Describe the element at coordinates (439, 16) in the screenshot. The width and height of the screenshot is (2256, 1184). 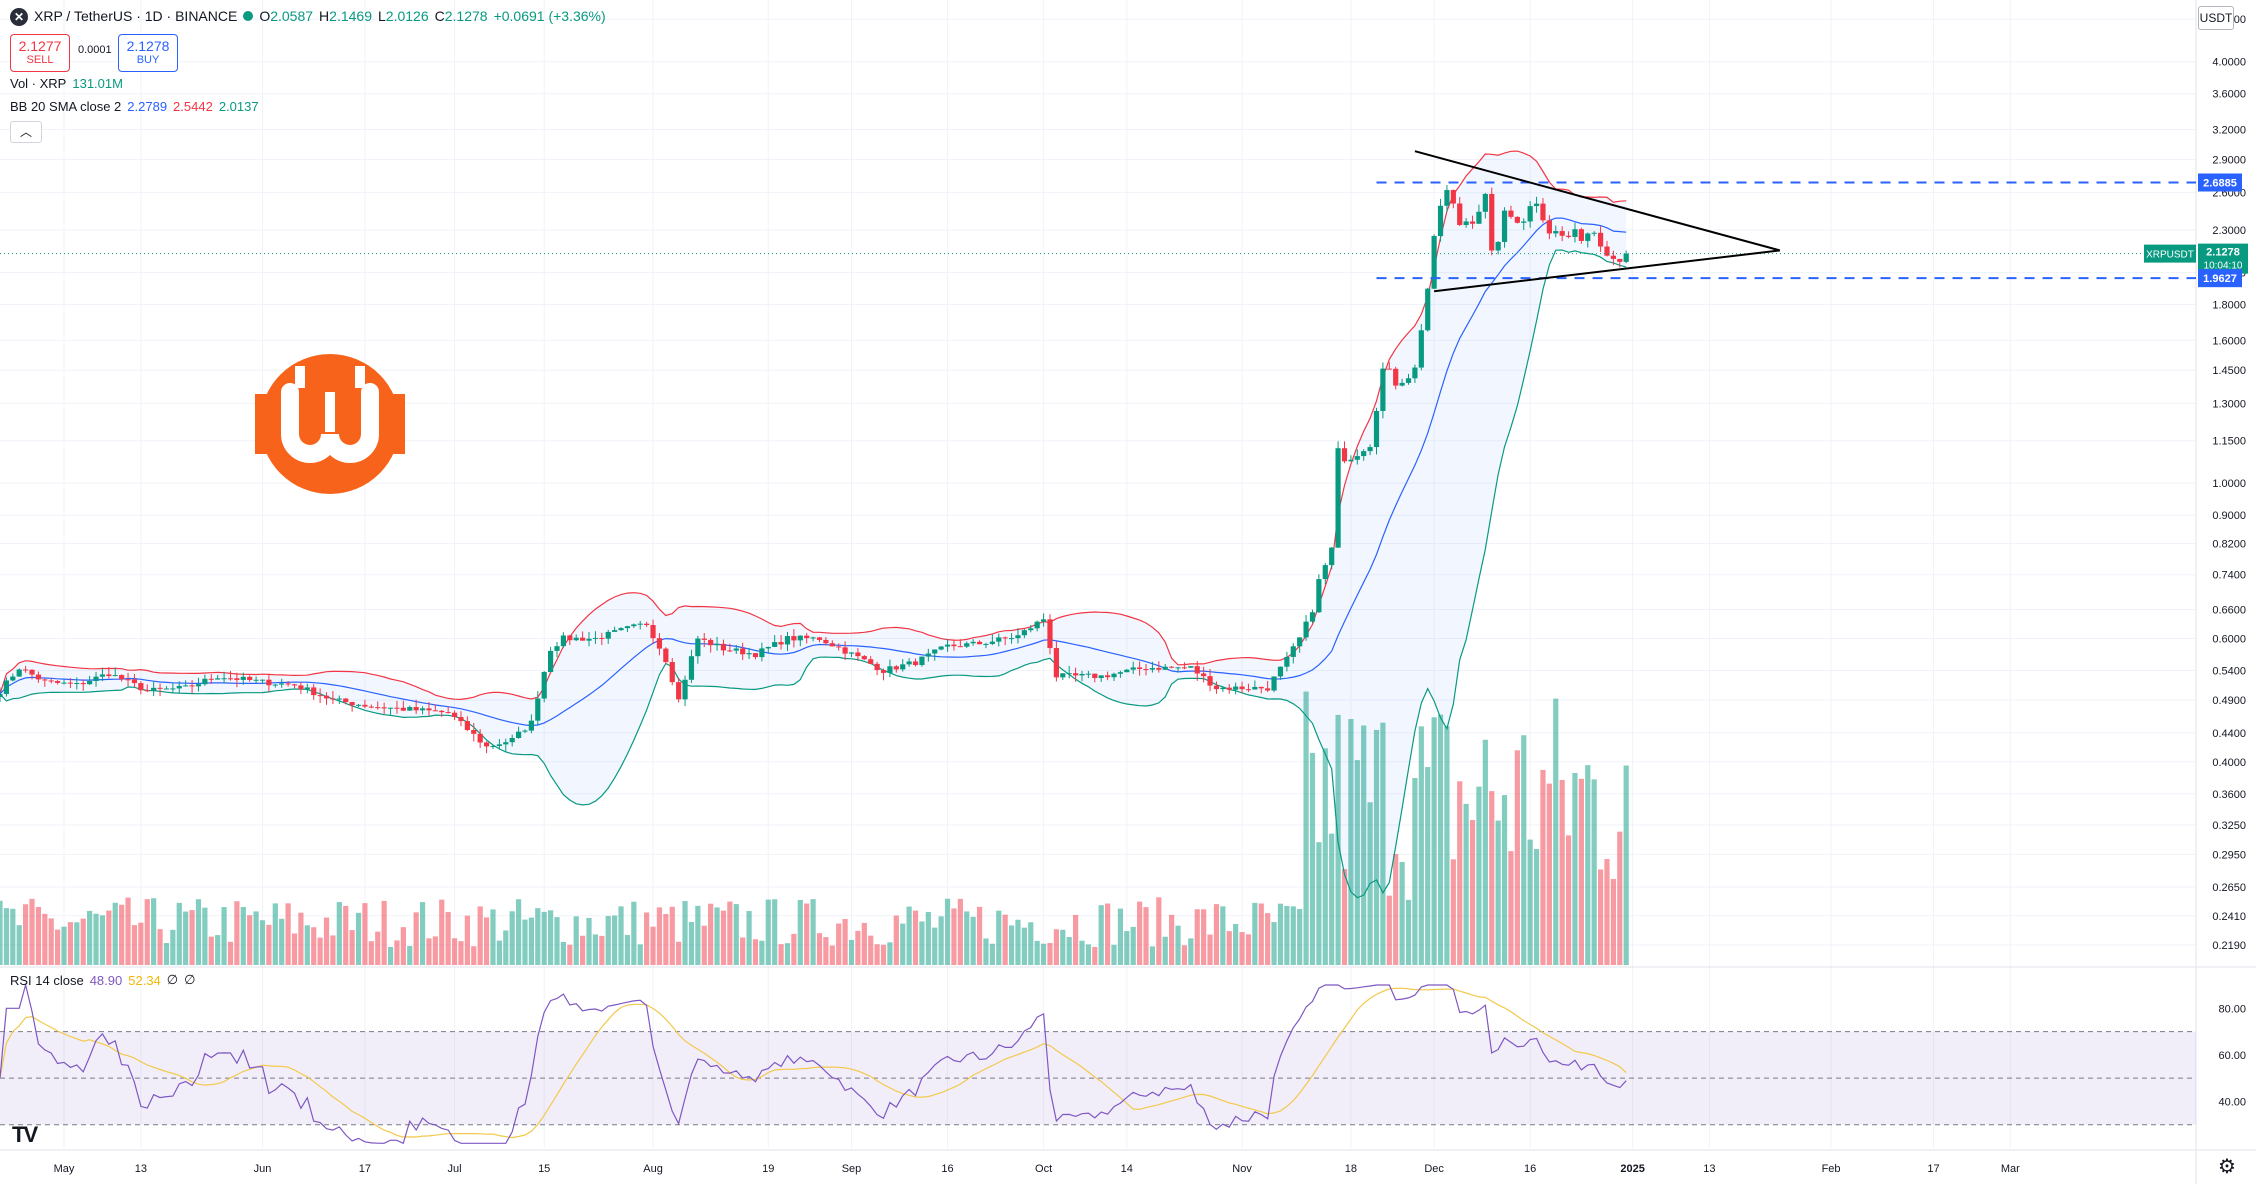
I see `close-label: C` at that location.